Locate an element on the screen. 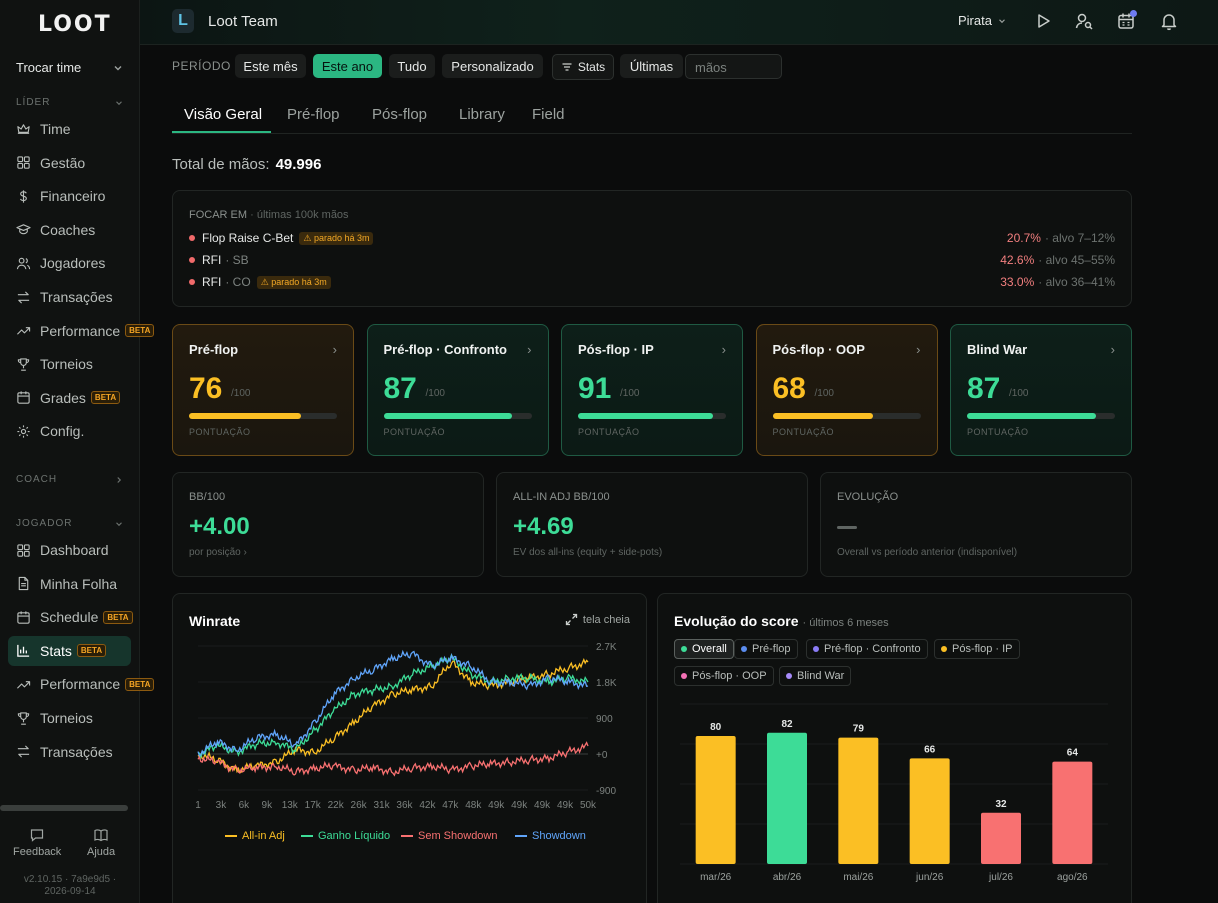  stats-filter-button: Stats is located at coordinates (583, 67).